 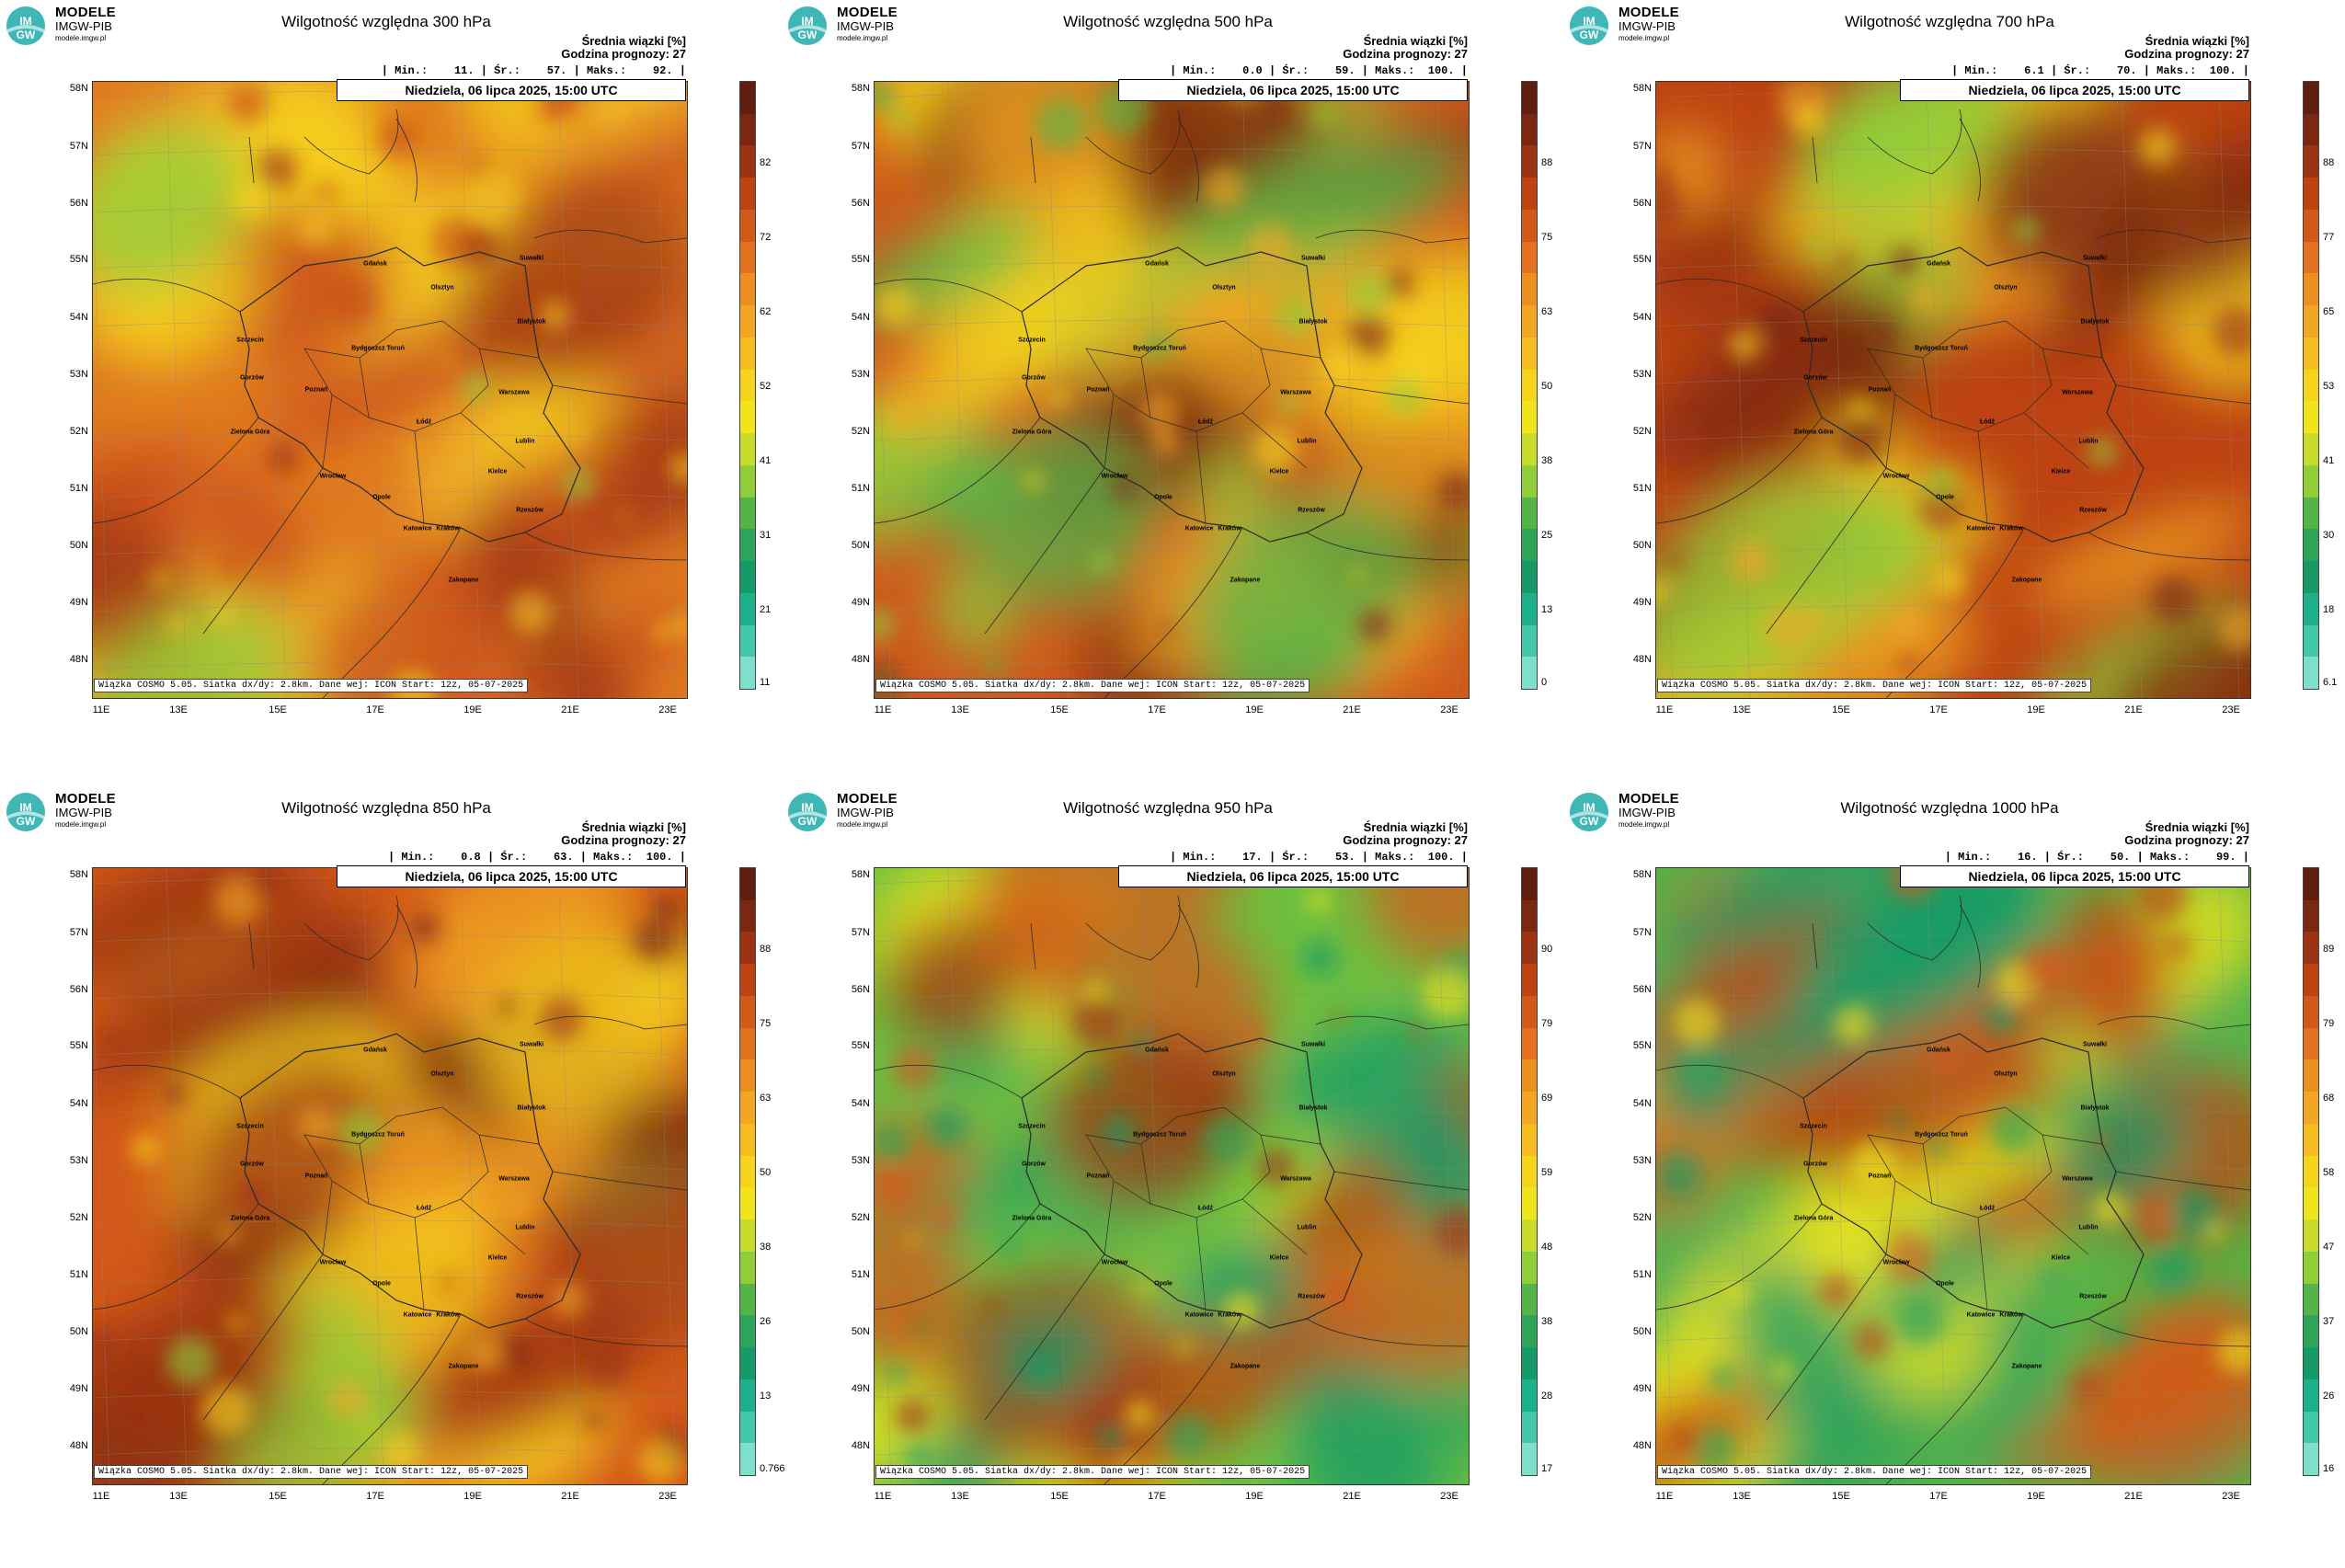 What do you see at coordinates (667, 709) in the screenshot?
I see `longitude-label: 23E` at bounding box center [667, 709].